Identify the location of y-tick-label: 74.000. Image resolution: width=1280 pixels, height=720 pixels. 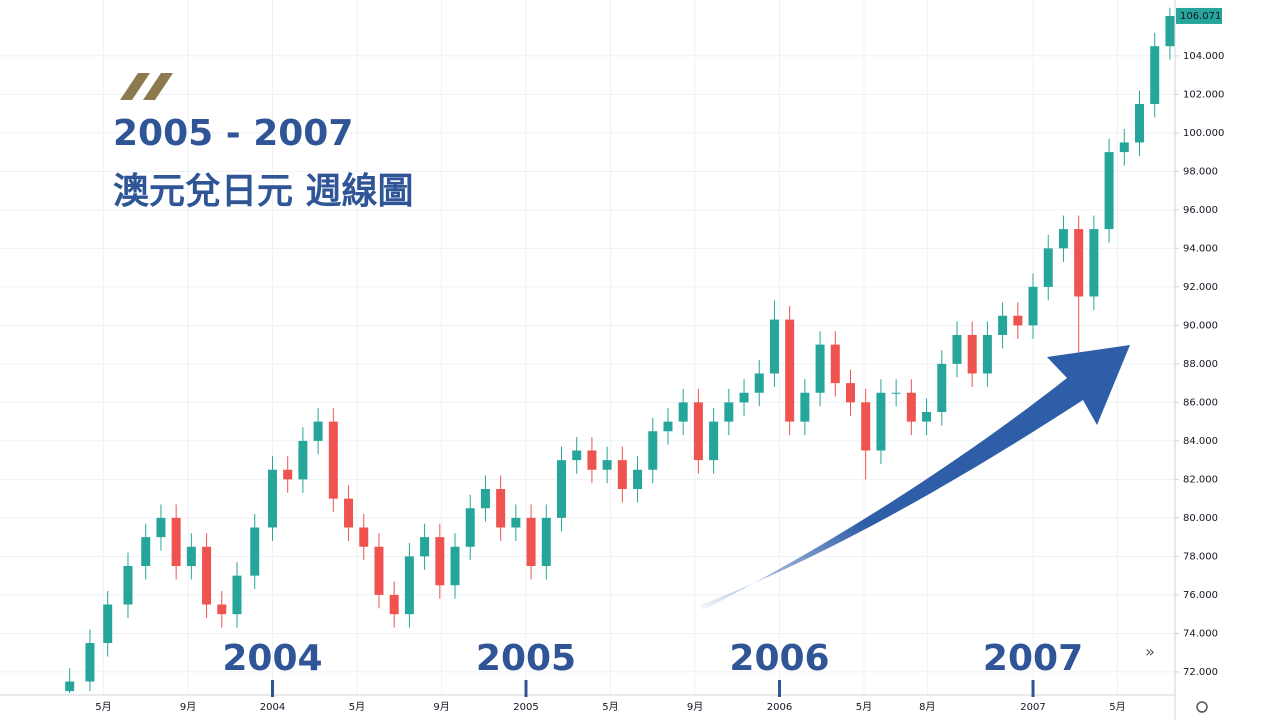
(1200, 633).